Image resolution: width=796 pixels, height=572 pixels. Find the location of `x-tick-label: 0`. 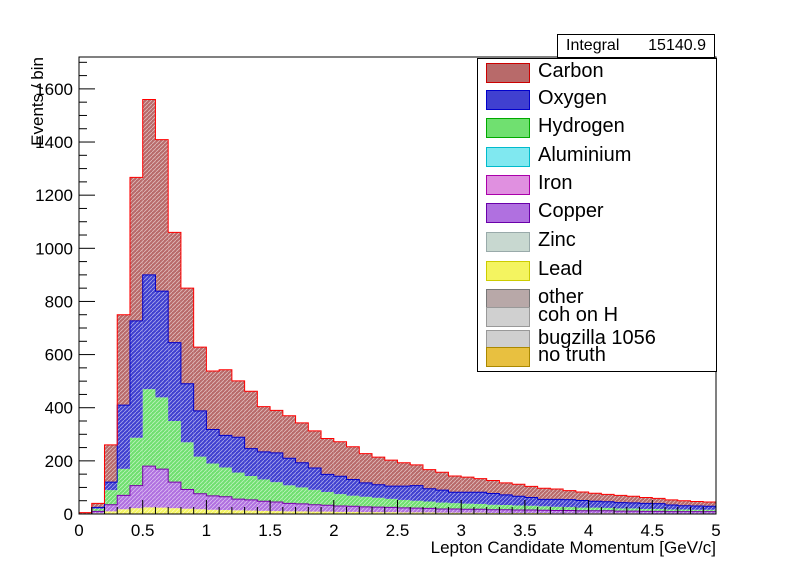

x-tick-label: 0 is located at coordinates (78, 530).